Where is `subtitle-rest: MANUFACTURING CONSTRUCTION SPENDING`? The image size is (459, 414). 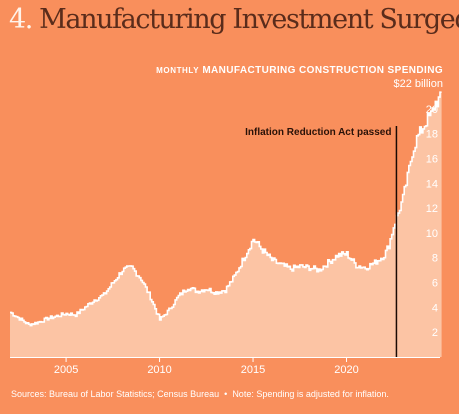 subtitle-rest: MANUFACTURING CONSTRUCTION SPENDING is located at coordinates (322, 70).